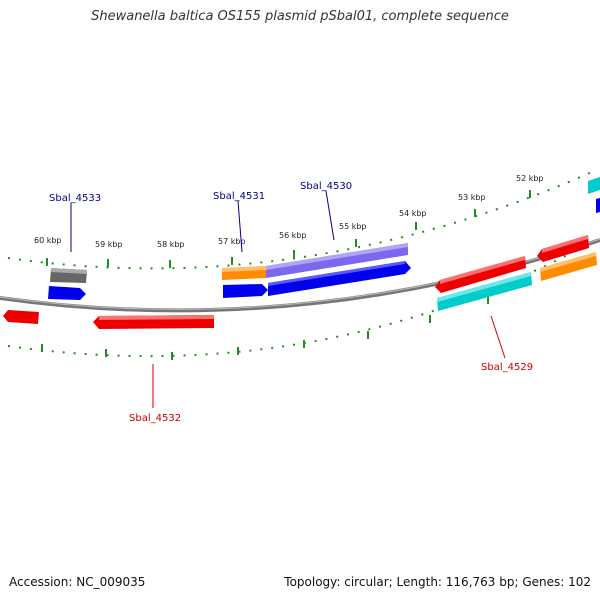 This screenshot has width=600, height=600. I want to click on accession-text: Accession: NC_009035, so click(77, 582).